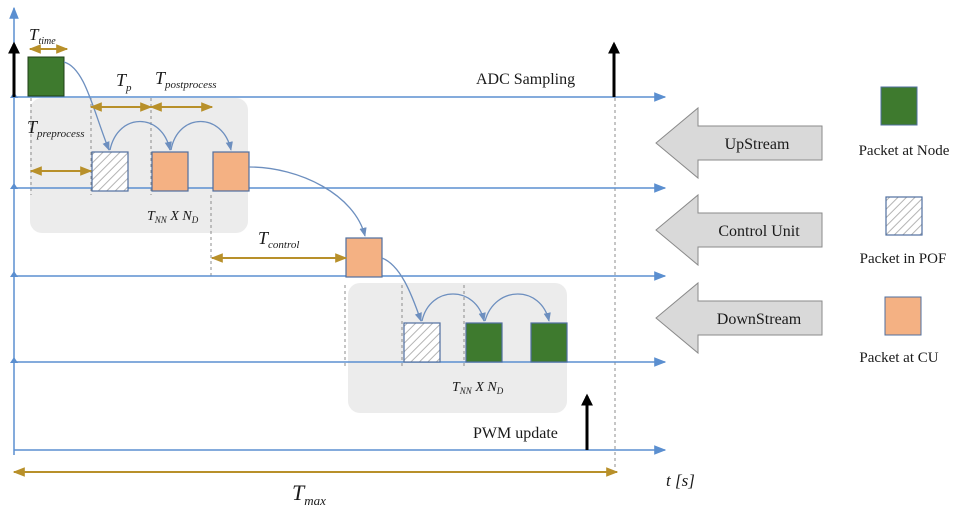 This screenshot has width=965, height=513. What do you see at coordinates (478, 388) in the screenshot?
I see `label-tnn-nd-downstream: TNN X ND` at bounding box center [478, 388].